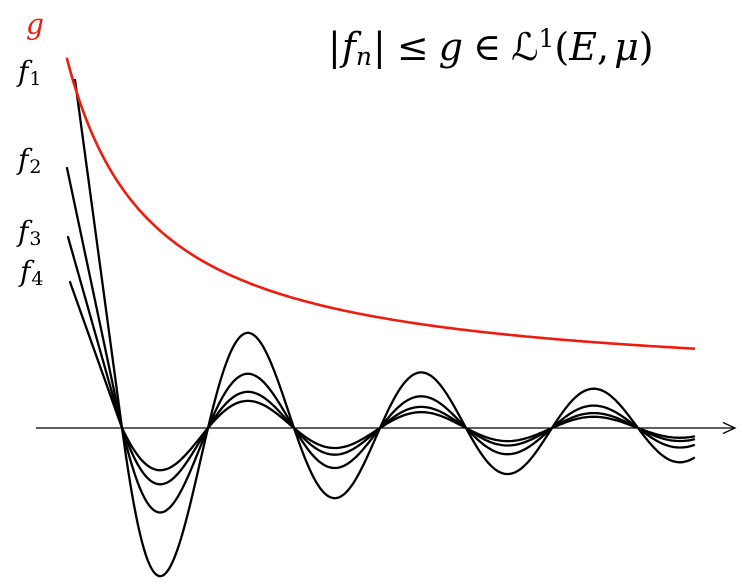 The width and height of the screenshot is (753, 586). Describe the element at coordinates (603, 47) in the screenshot. I see `formula-comma: ,` at that location.